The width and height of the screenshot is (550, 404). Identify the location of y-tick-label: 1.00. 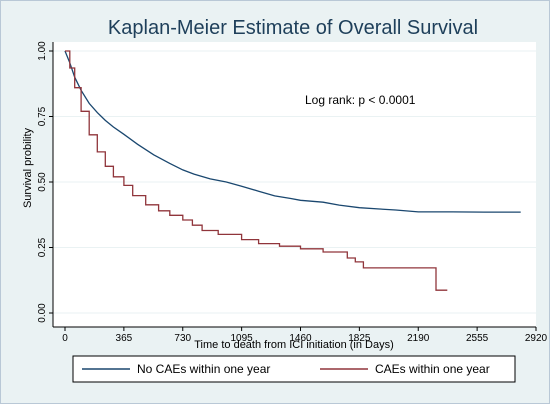
(42, 51).